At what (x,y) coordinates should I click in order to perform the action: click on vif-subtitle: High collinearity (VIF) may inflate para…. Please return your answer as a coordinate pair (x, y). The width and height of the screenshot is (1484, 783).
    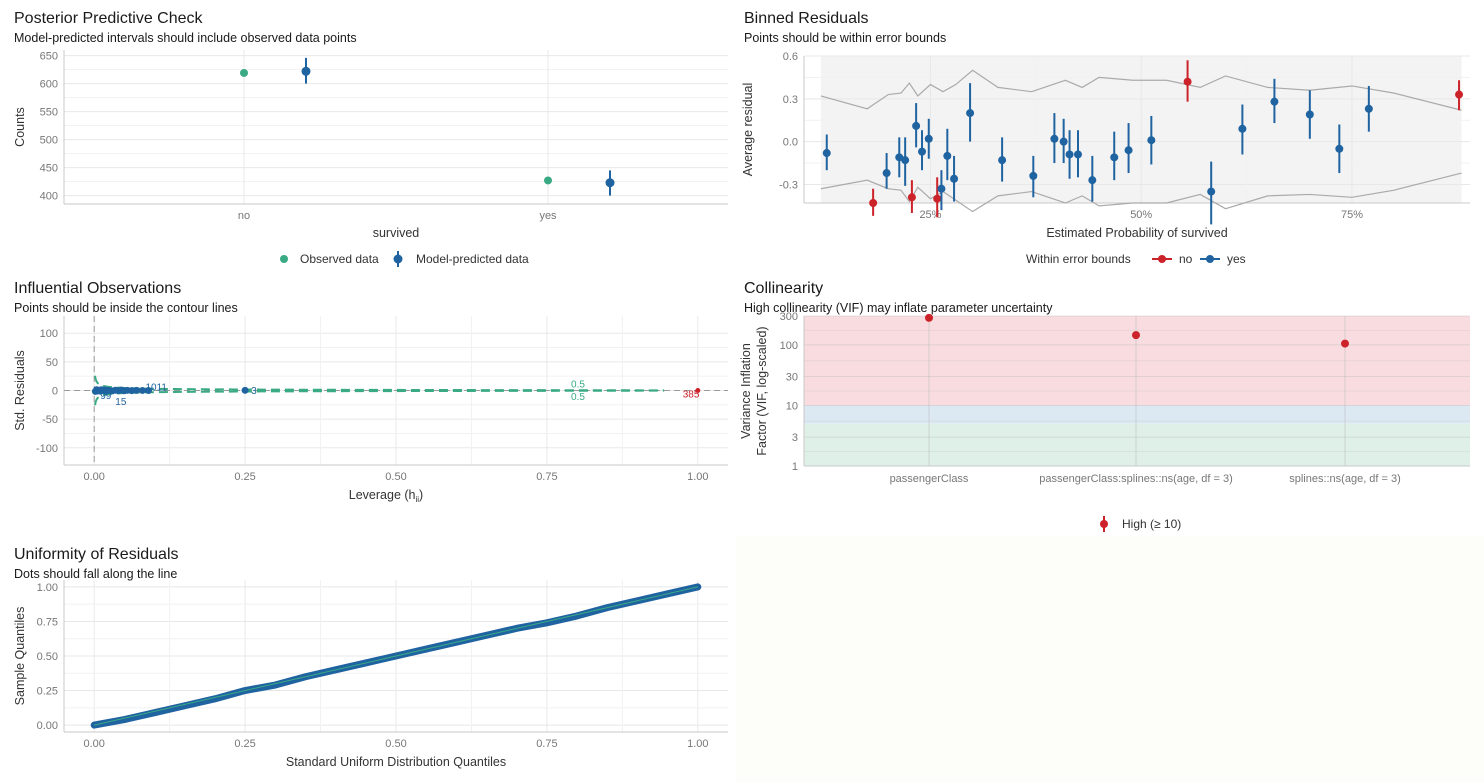
    Looking at the image, I should click on (898, 308).